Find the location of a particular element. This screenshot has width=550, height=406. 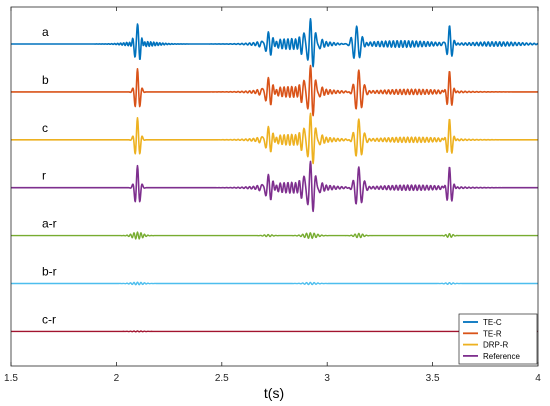

trace-line-b is located at coordinates (274, 90).